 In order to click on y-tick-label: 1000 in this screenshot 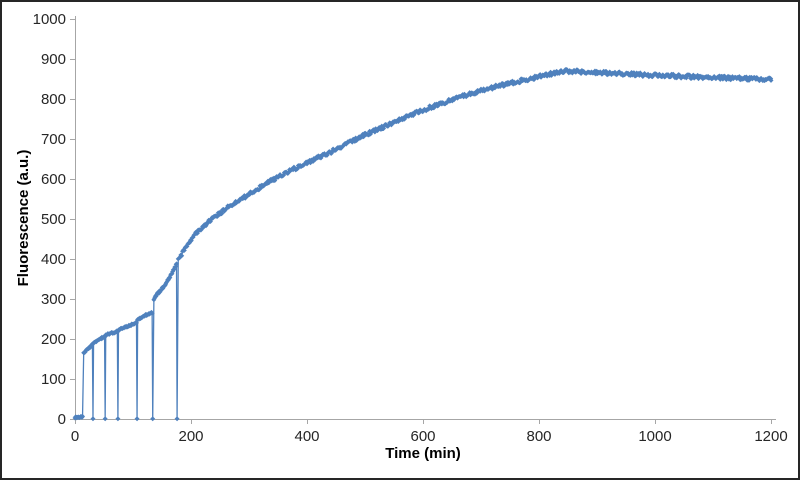, I will do `click(49, 19)`.